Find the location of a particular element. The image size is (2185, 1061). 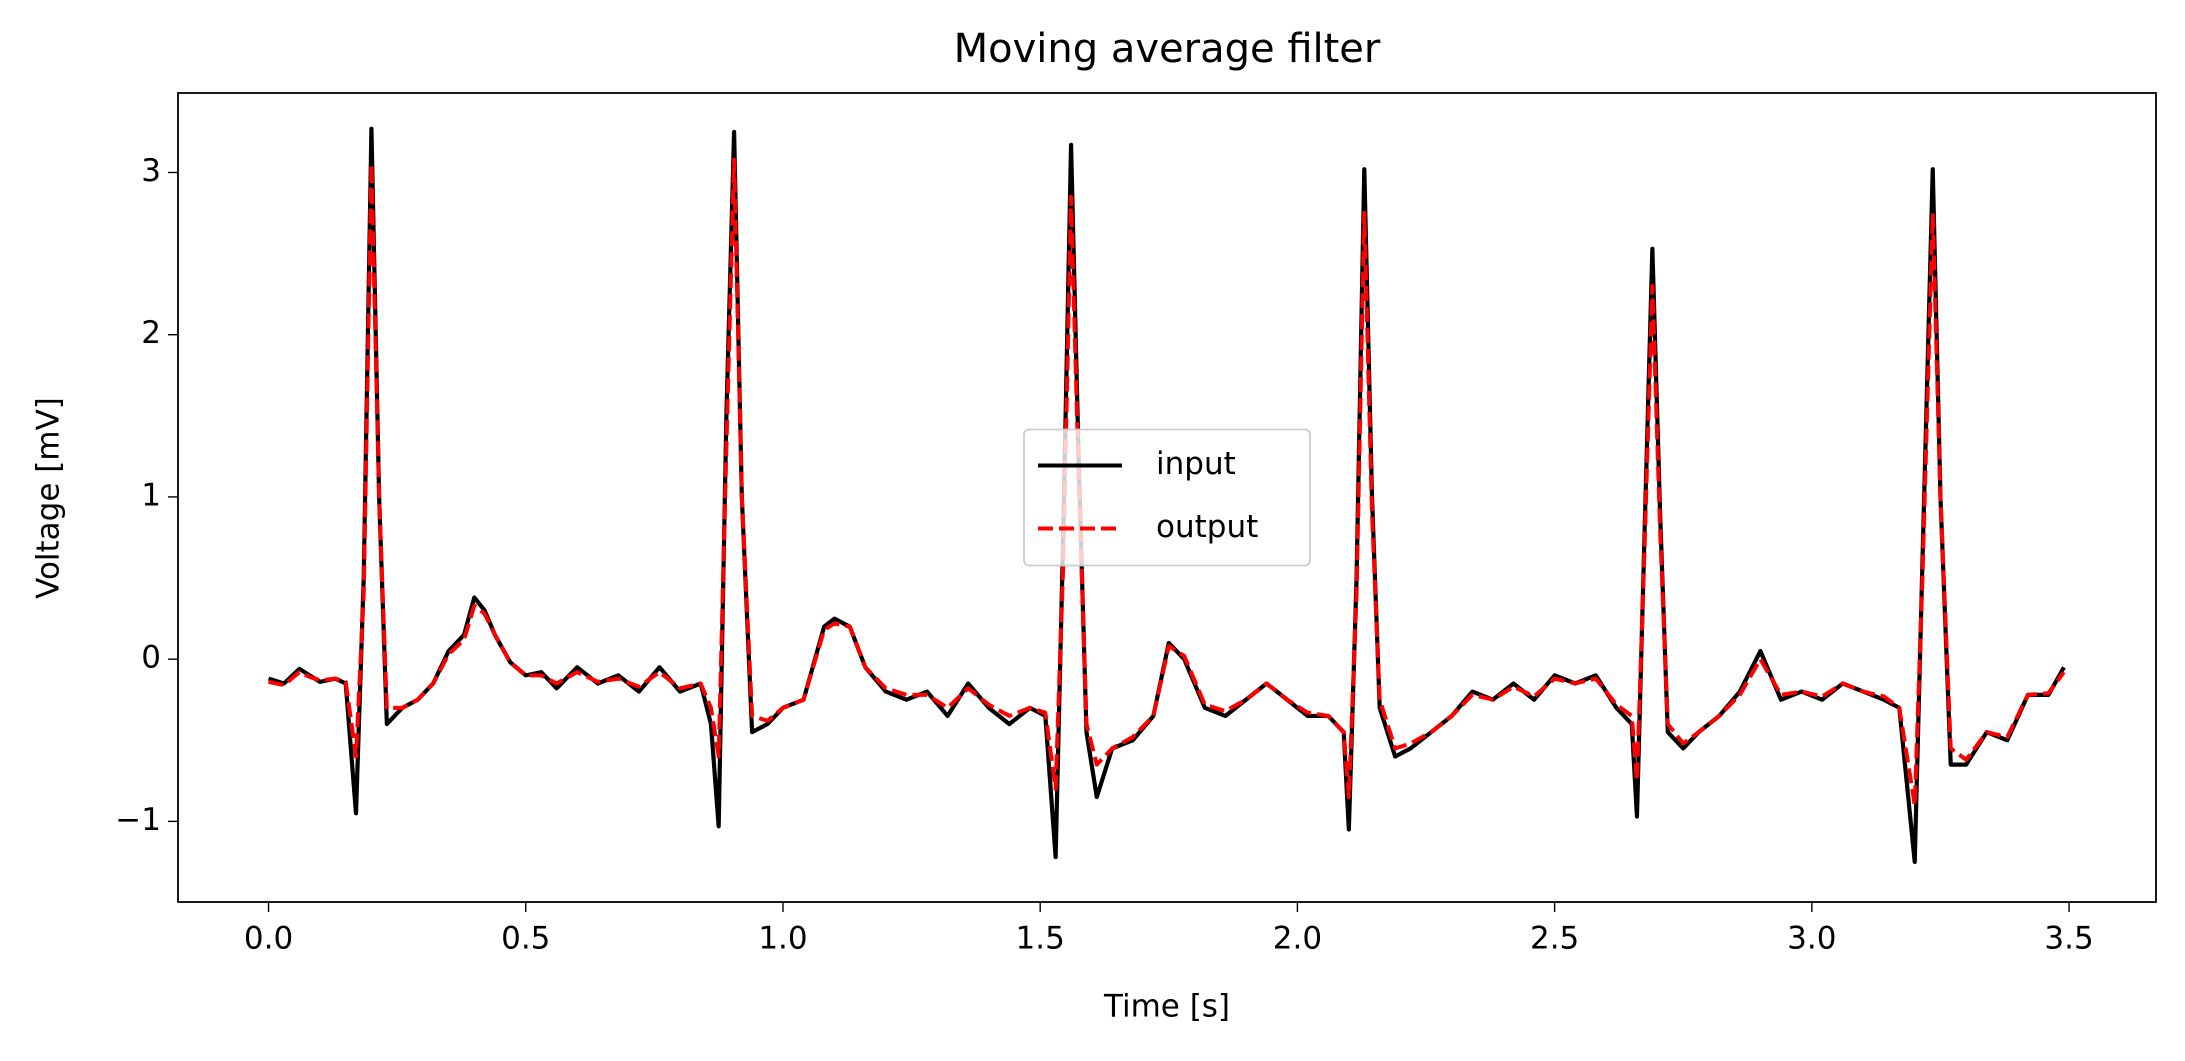

legend-label: input is located at coordinates (1196, 464).